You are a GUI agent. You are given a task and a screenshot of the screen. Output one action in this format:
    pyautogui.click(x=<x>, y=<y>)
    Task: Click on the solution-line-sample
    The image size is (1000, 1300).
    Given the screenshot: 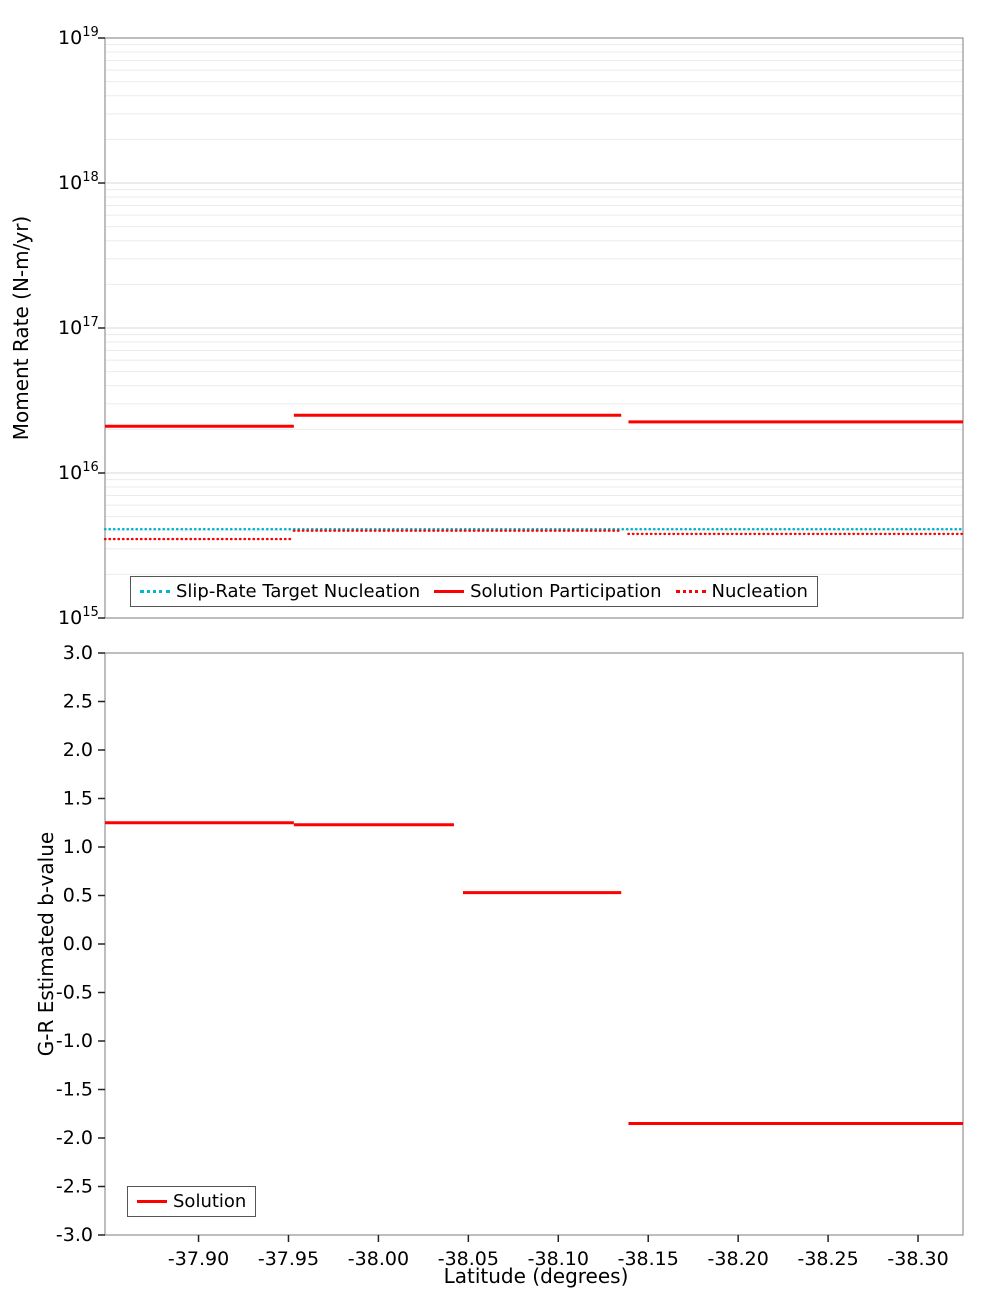 What is the action you would take?
    pyautogui.click(x=152, y=1201)
    